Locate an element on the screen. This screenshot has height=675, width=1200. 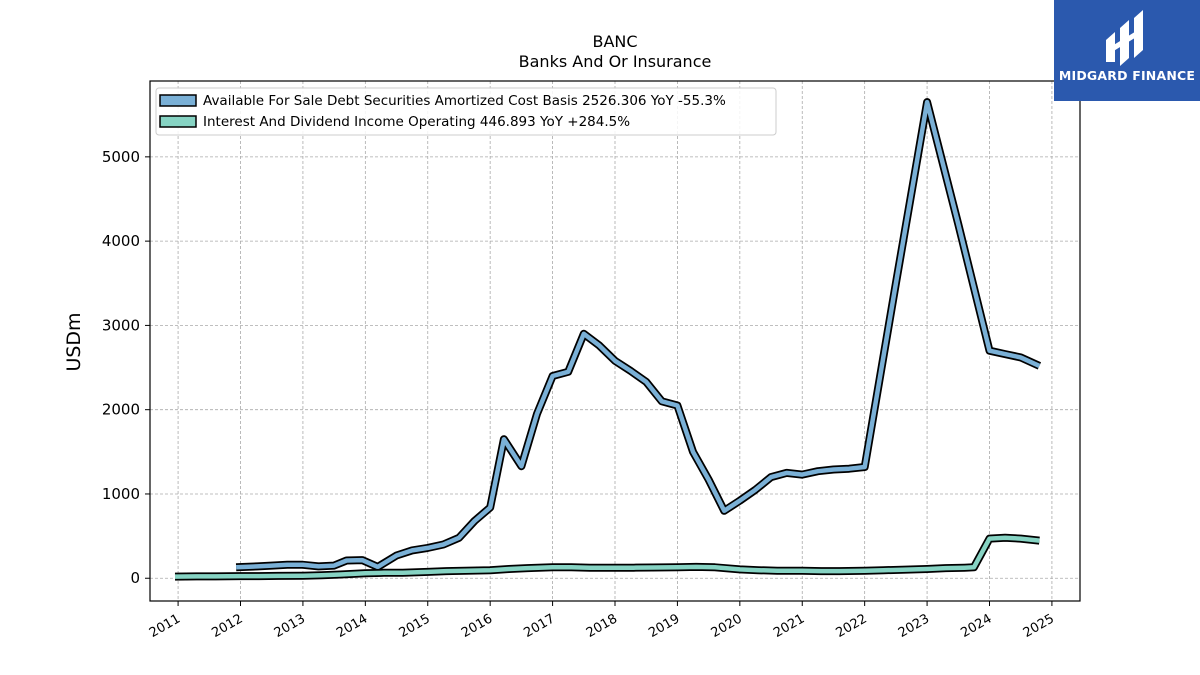
x-tick-label: 2014 is located at coordinates (352, 626).